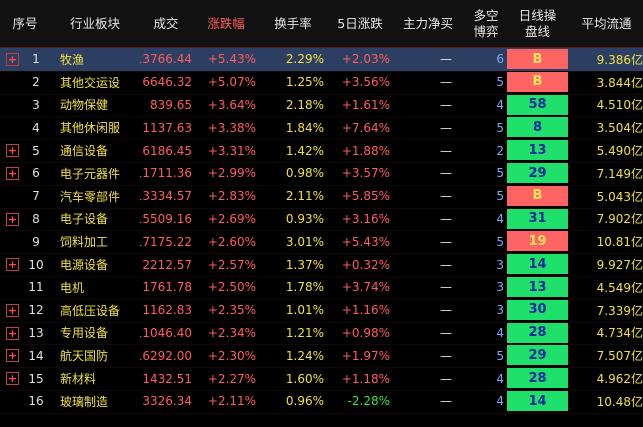 The image size is (643, 427). Describe the element at coordinates (321, 106) in the screenshot. I see `table-row: 3 动物保健 839.65 +3.64% 2.18% +1.61% — 4 58 4.510亿` at that location.